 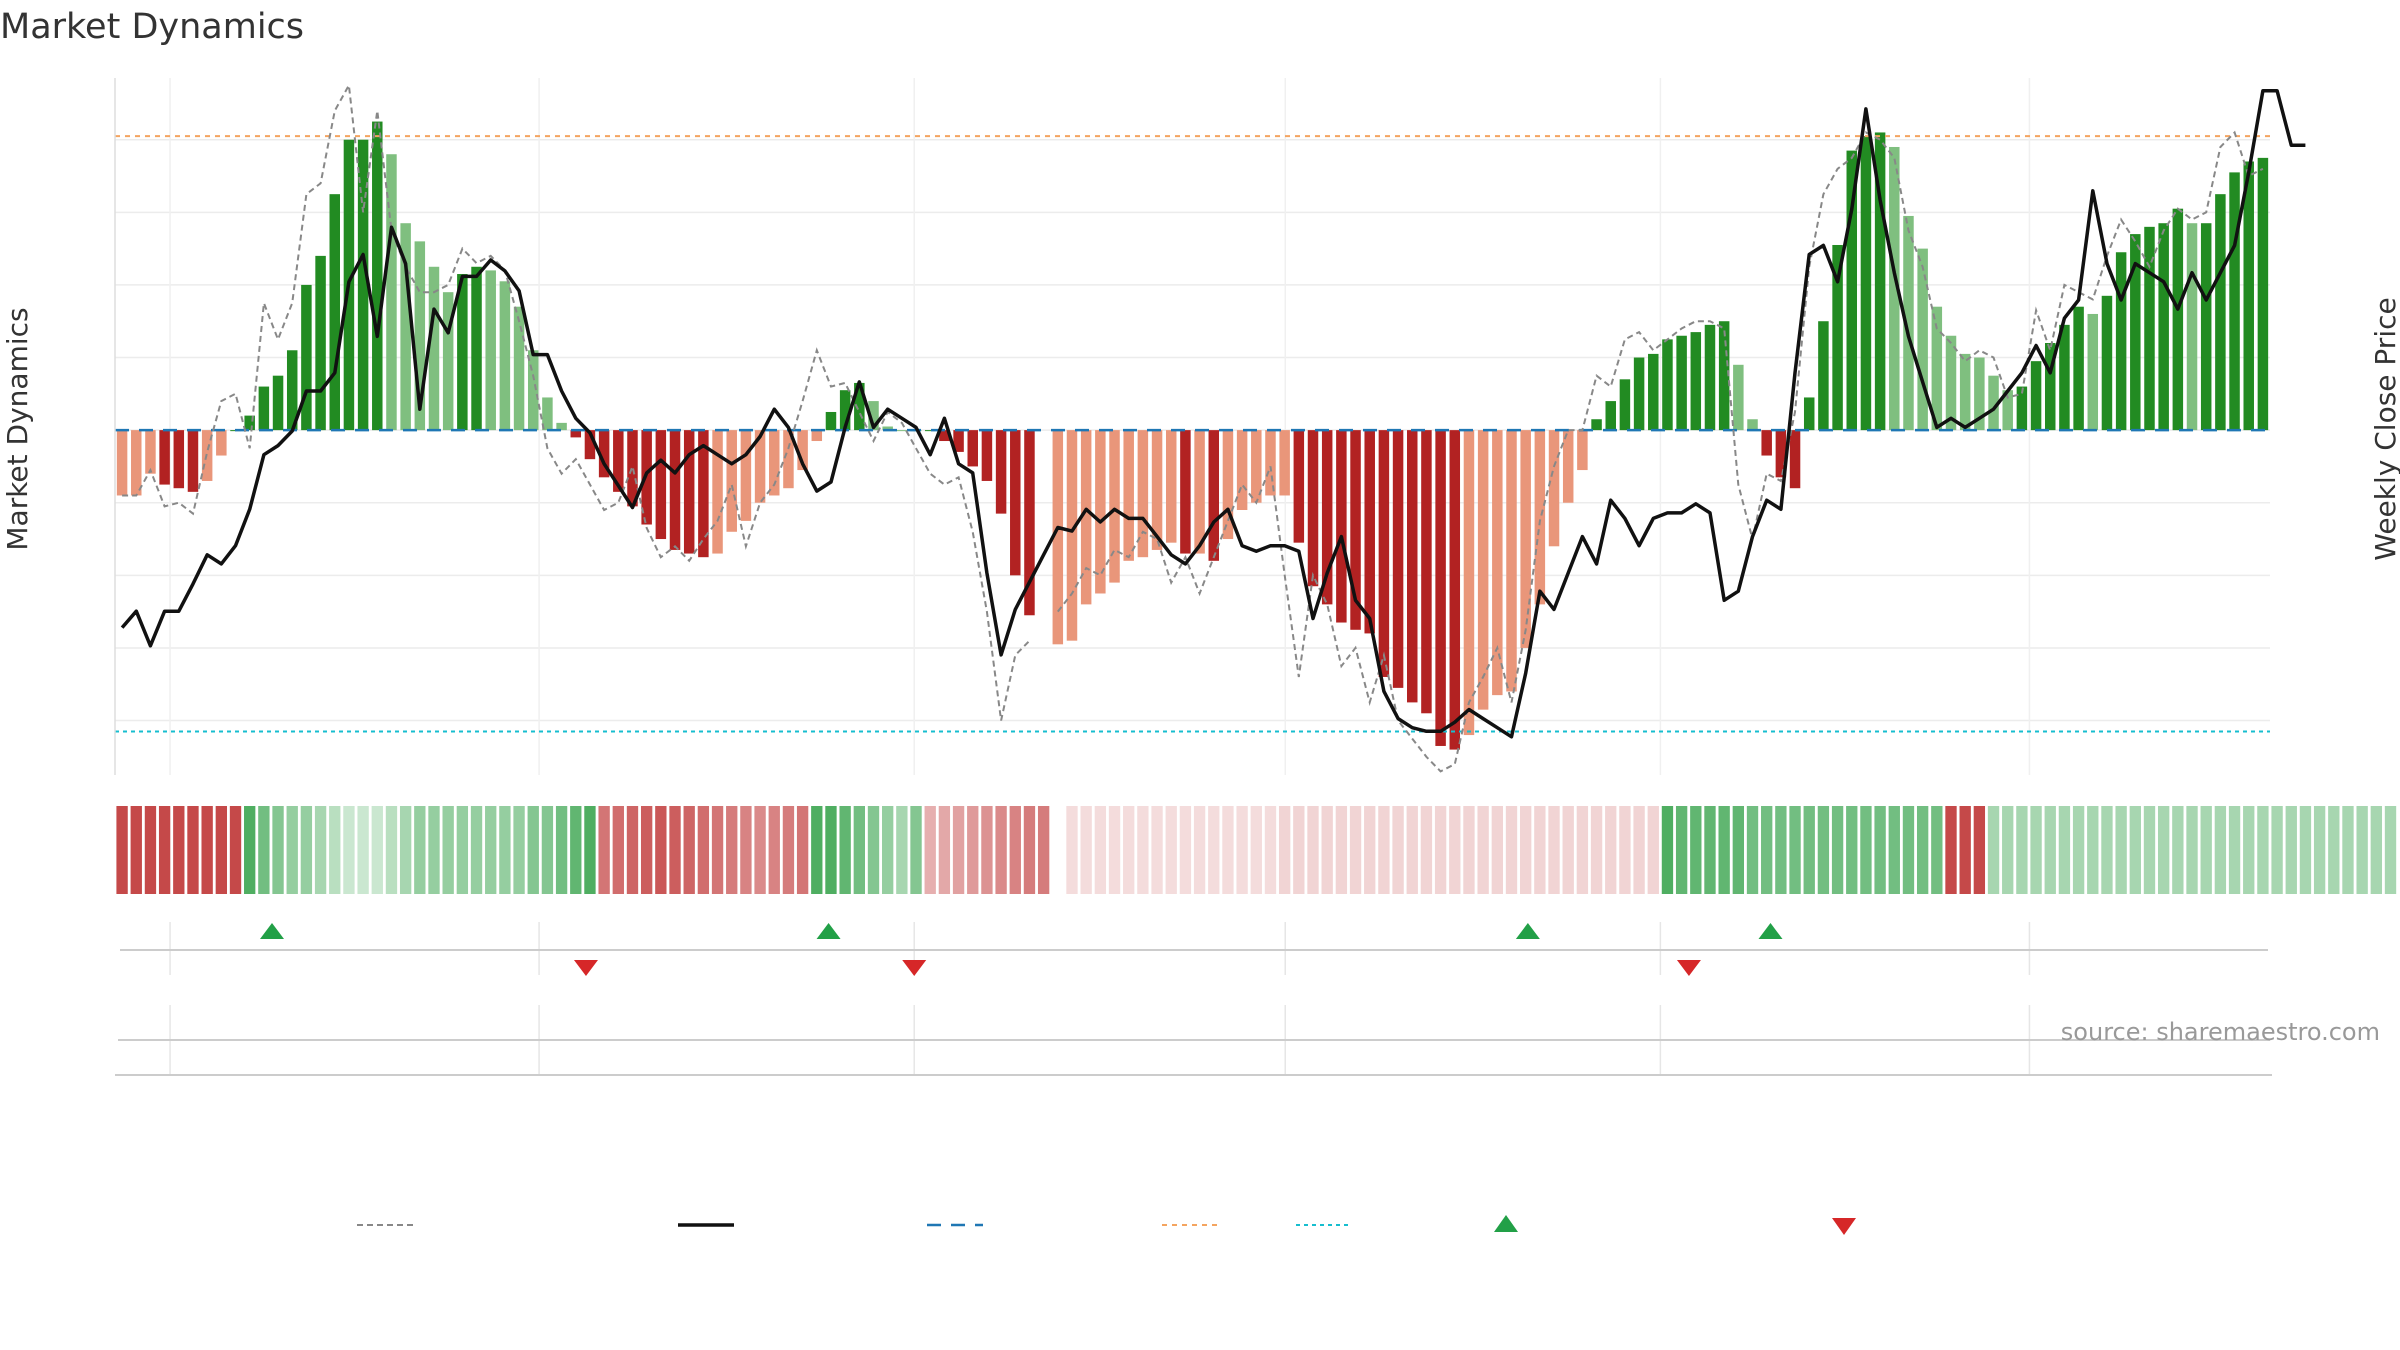 I want to click on flip-down-marker, so click(x=1688, y=968).